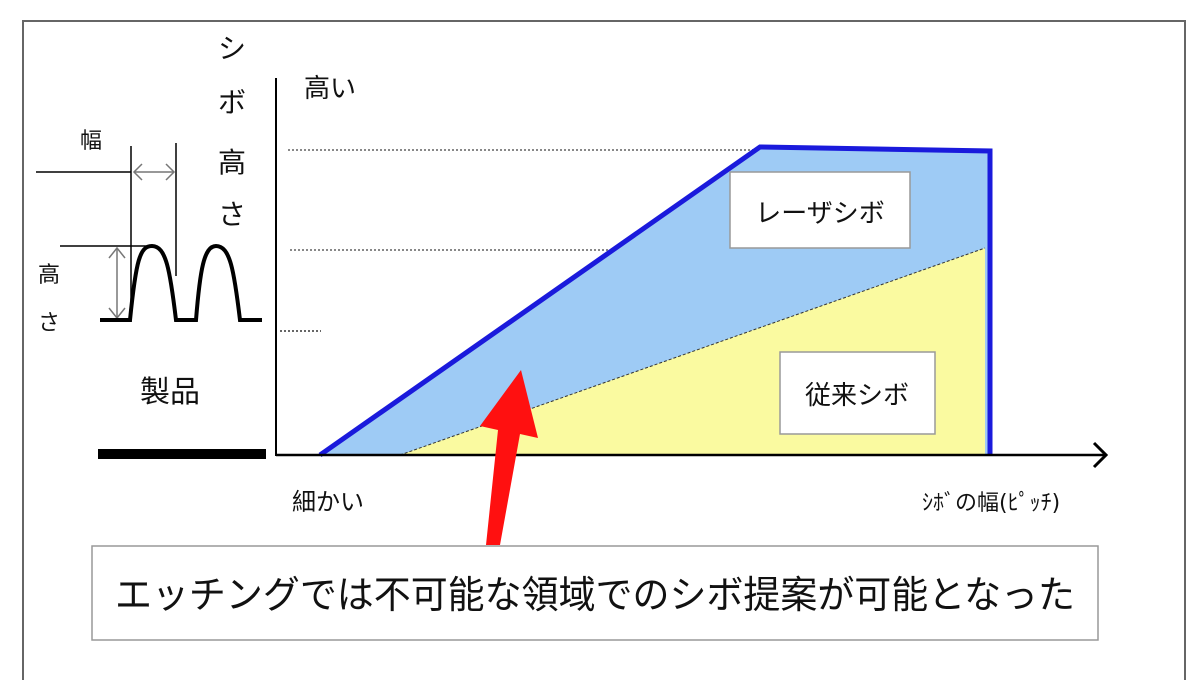 The width and height of the screenshot is (1200, 680). I want to click on conventional-label: 従来シボ, so click(857, 396).